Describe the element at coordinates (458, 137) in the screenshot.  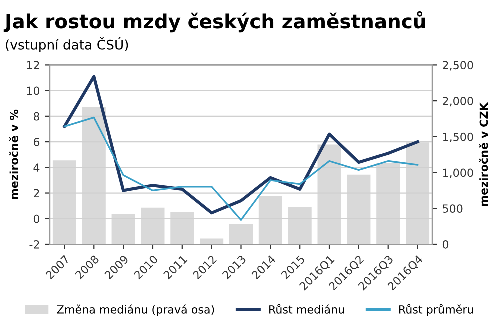
I see `y2-tick-label: 1,500` at that location.